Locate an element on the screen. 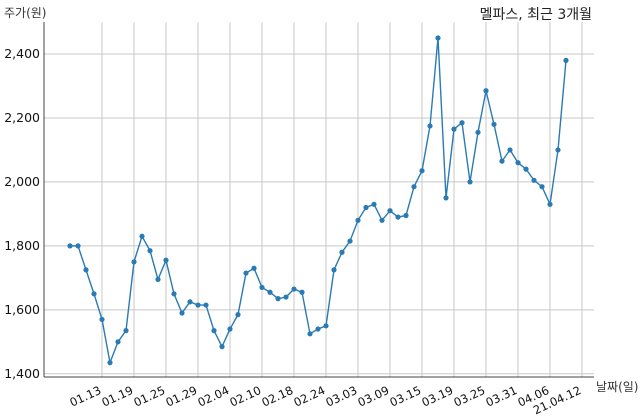  y-tick-label: 2,200 is located at coordinates (22, 117).